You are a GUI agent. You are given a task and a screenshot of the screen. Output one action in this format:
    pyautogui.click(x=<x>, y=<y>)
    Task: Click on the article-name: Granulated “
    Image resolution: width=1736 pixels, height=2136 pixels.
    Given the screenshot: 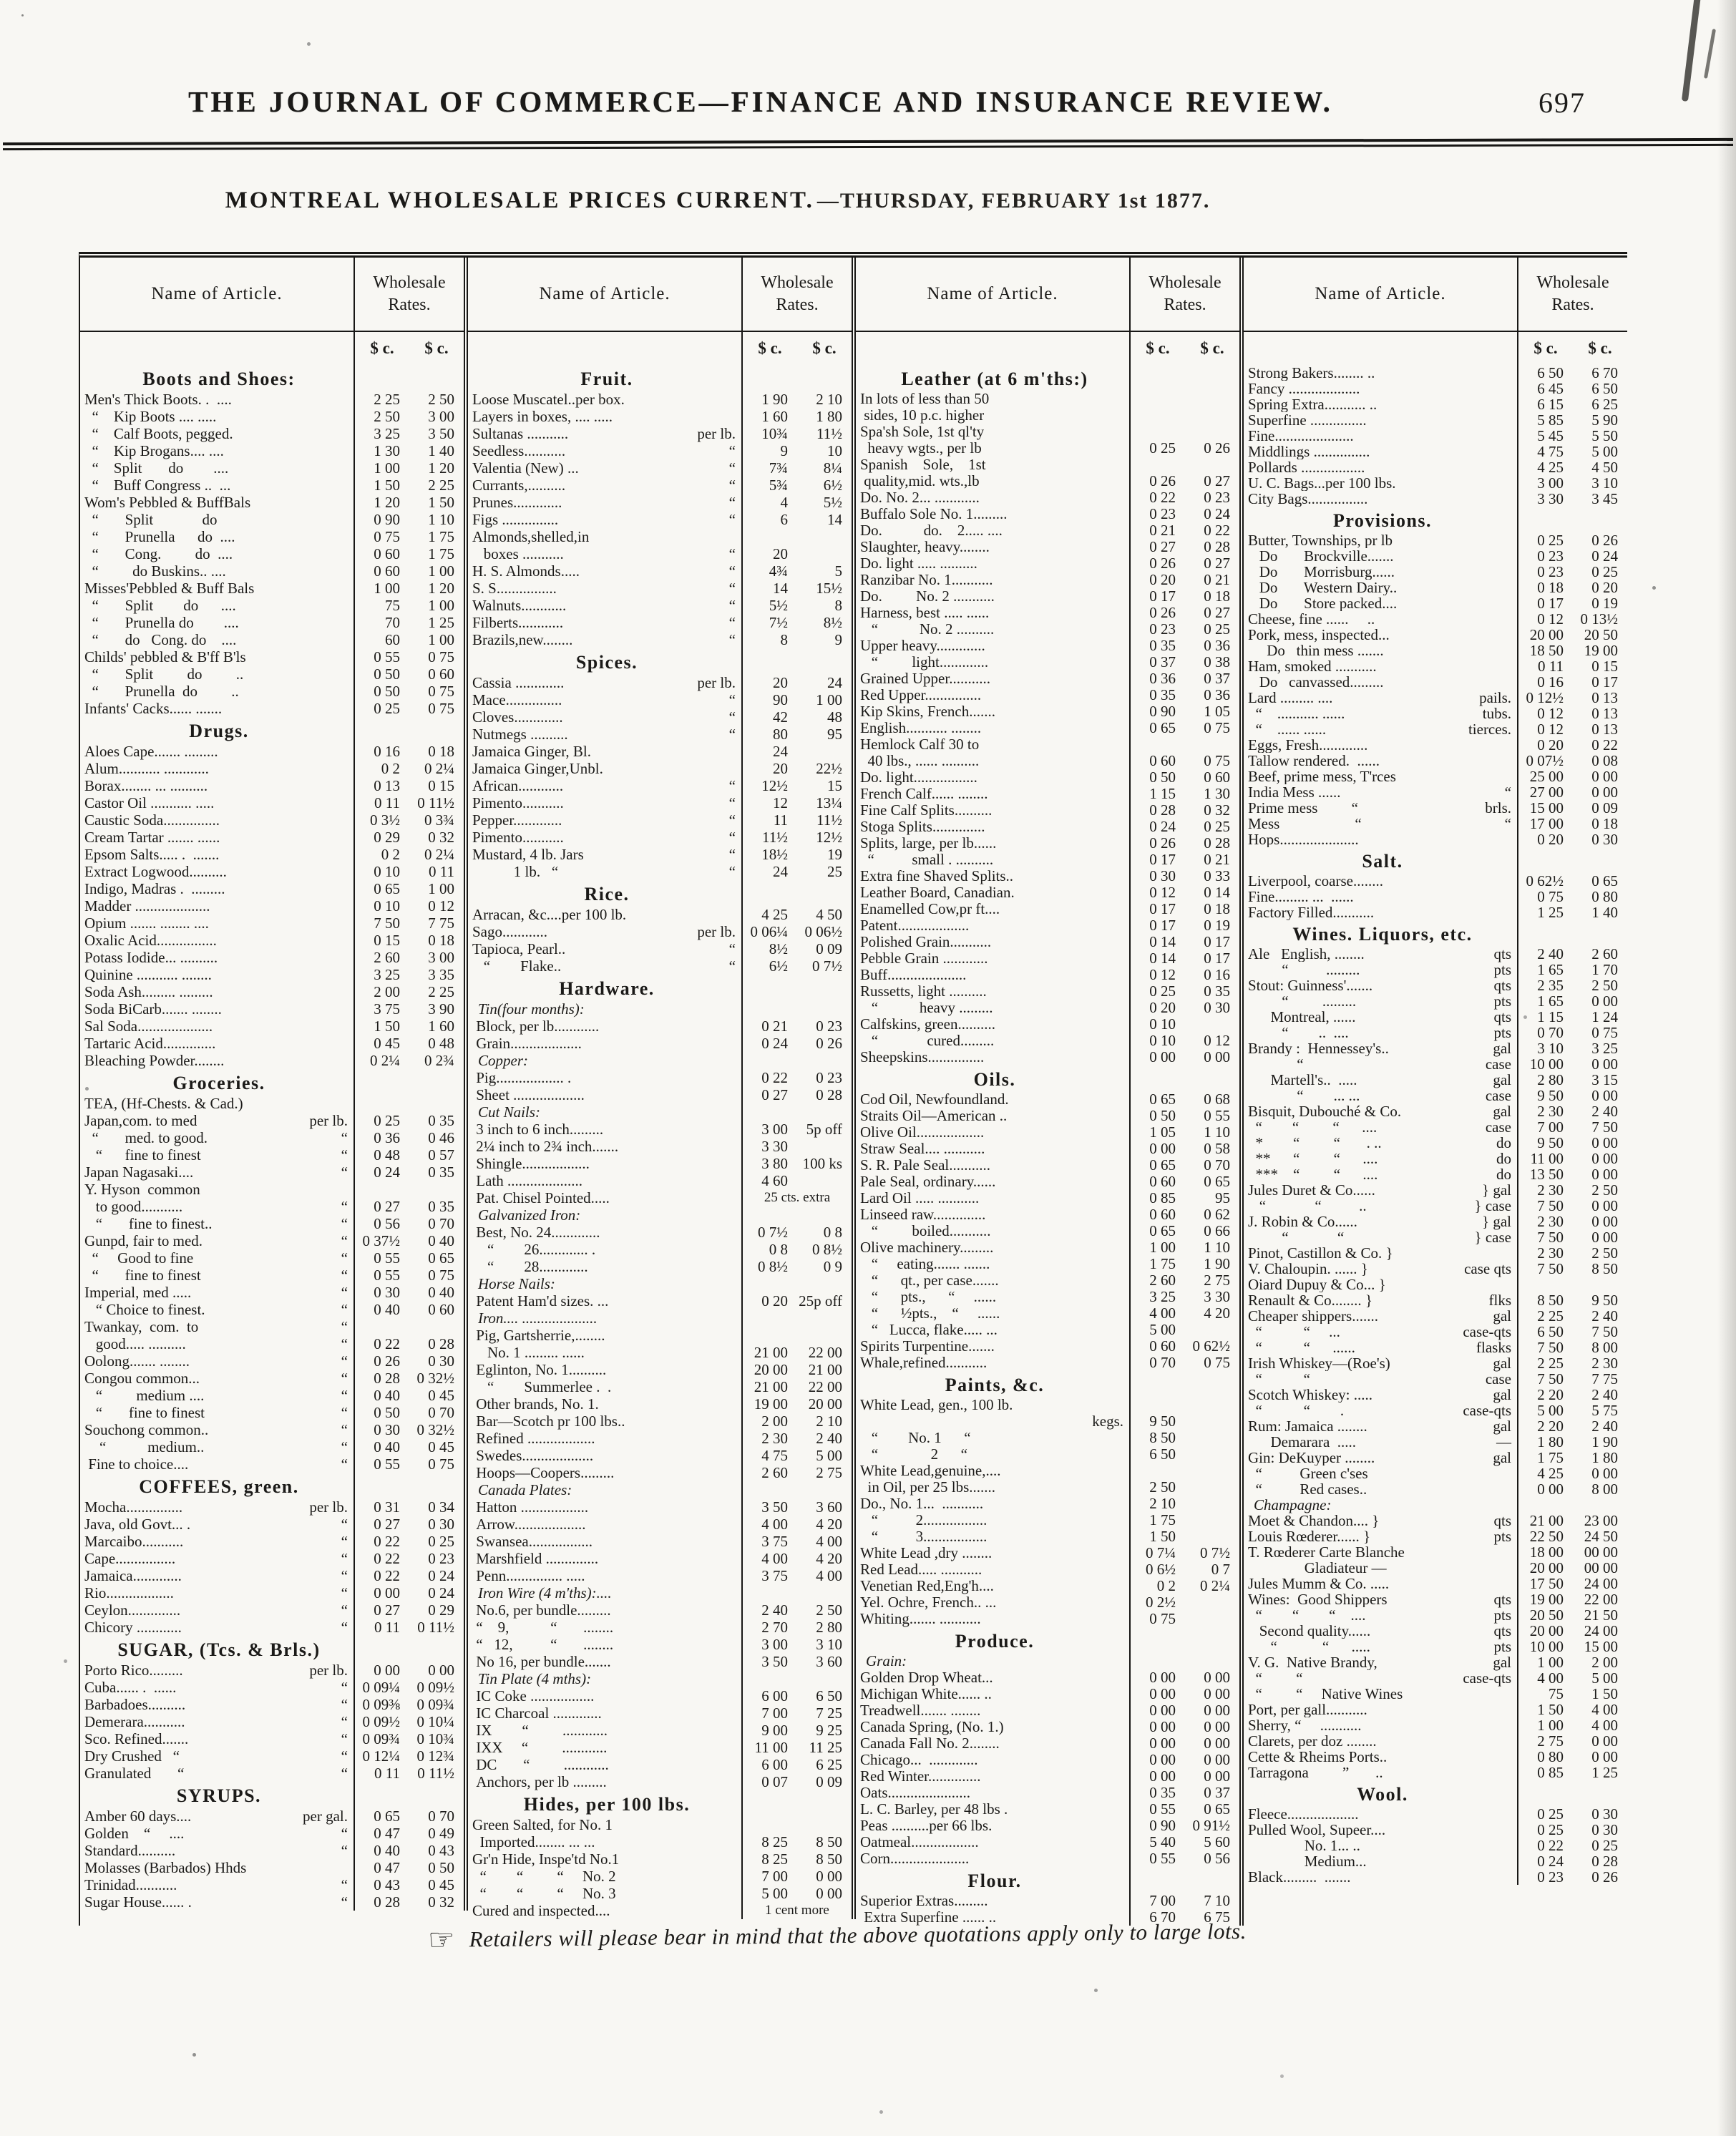 What is the action you would take?
    pyautogui.click(x=134, y=1774)
    